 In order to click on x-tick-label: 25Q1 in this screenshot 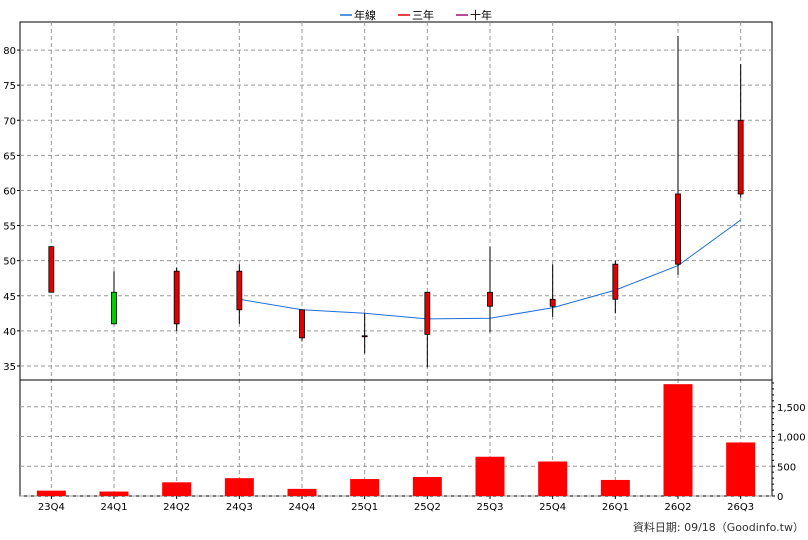, I will do `click(364, 507)`.